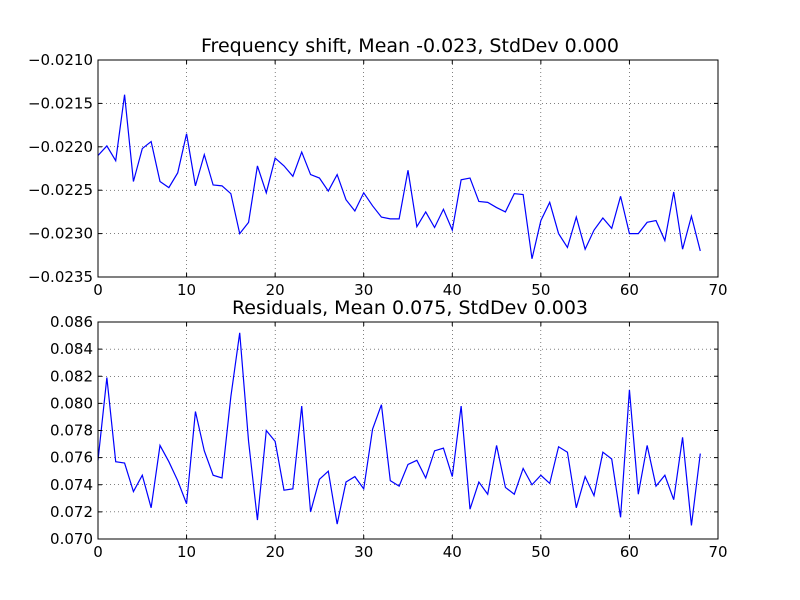 This screenshot has height=600, width=800. What do you see at coordinates (60, 103) in the screenshot?
I see `frequency-shift-y-tick-label: −0.0215` at bounding box center [60, 103].